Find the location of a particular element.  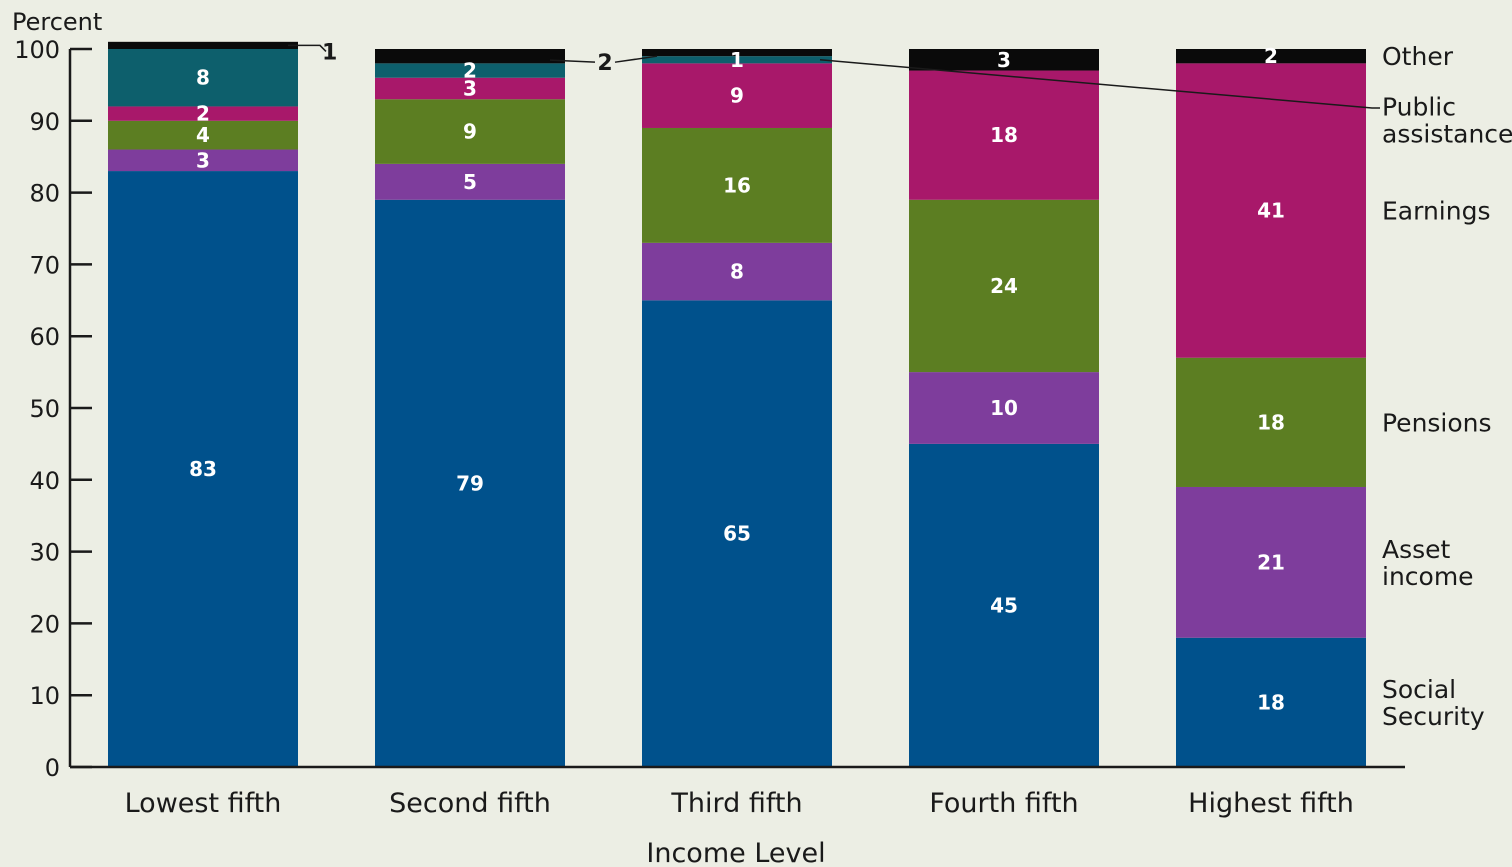

y-tick-label-70: 70 is located at coordinates (44, 265).